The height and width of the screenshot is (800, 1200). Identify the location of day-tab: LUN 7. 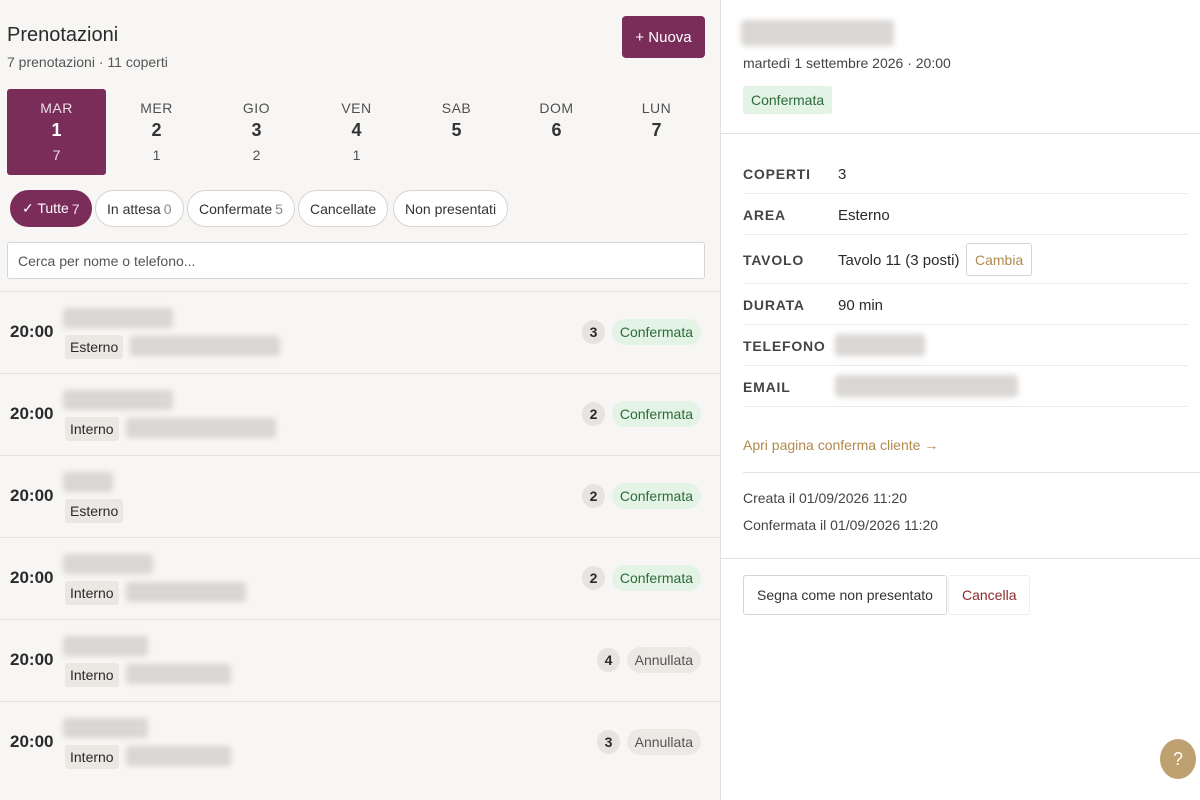
(656, 132).